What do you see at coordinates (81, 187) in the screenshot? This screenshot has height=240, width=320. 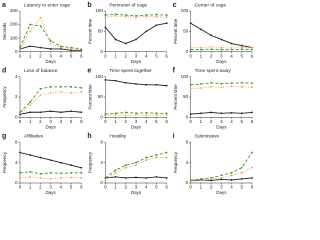 I see `x-tick-label: 6` at bounding box center [81, 187].